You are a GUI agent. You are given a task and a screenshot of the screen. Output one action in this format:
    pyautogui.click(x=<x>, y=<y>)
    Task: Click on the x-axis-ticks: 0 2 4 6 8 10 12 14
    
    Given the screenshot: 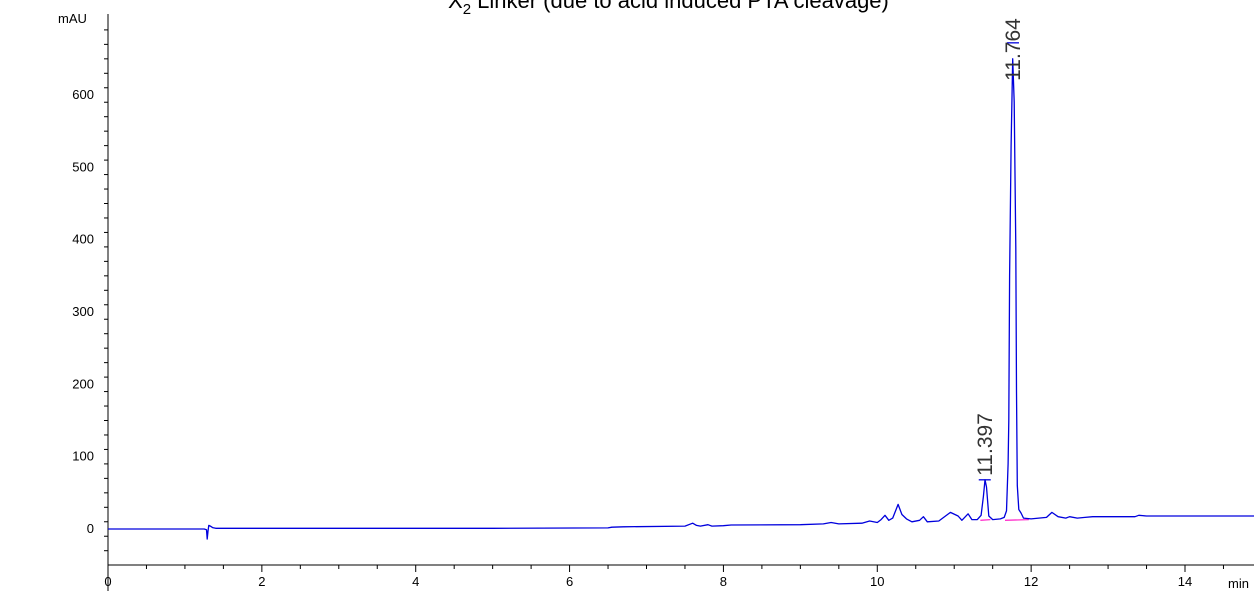 What is the action you would take?
    pyautogui.click(x=664, y=577)
    